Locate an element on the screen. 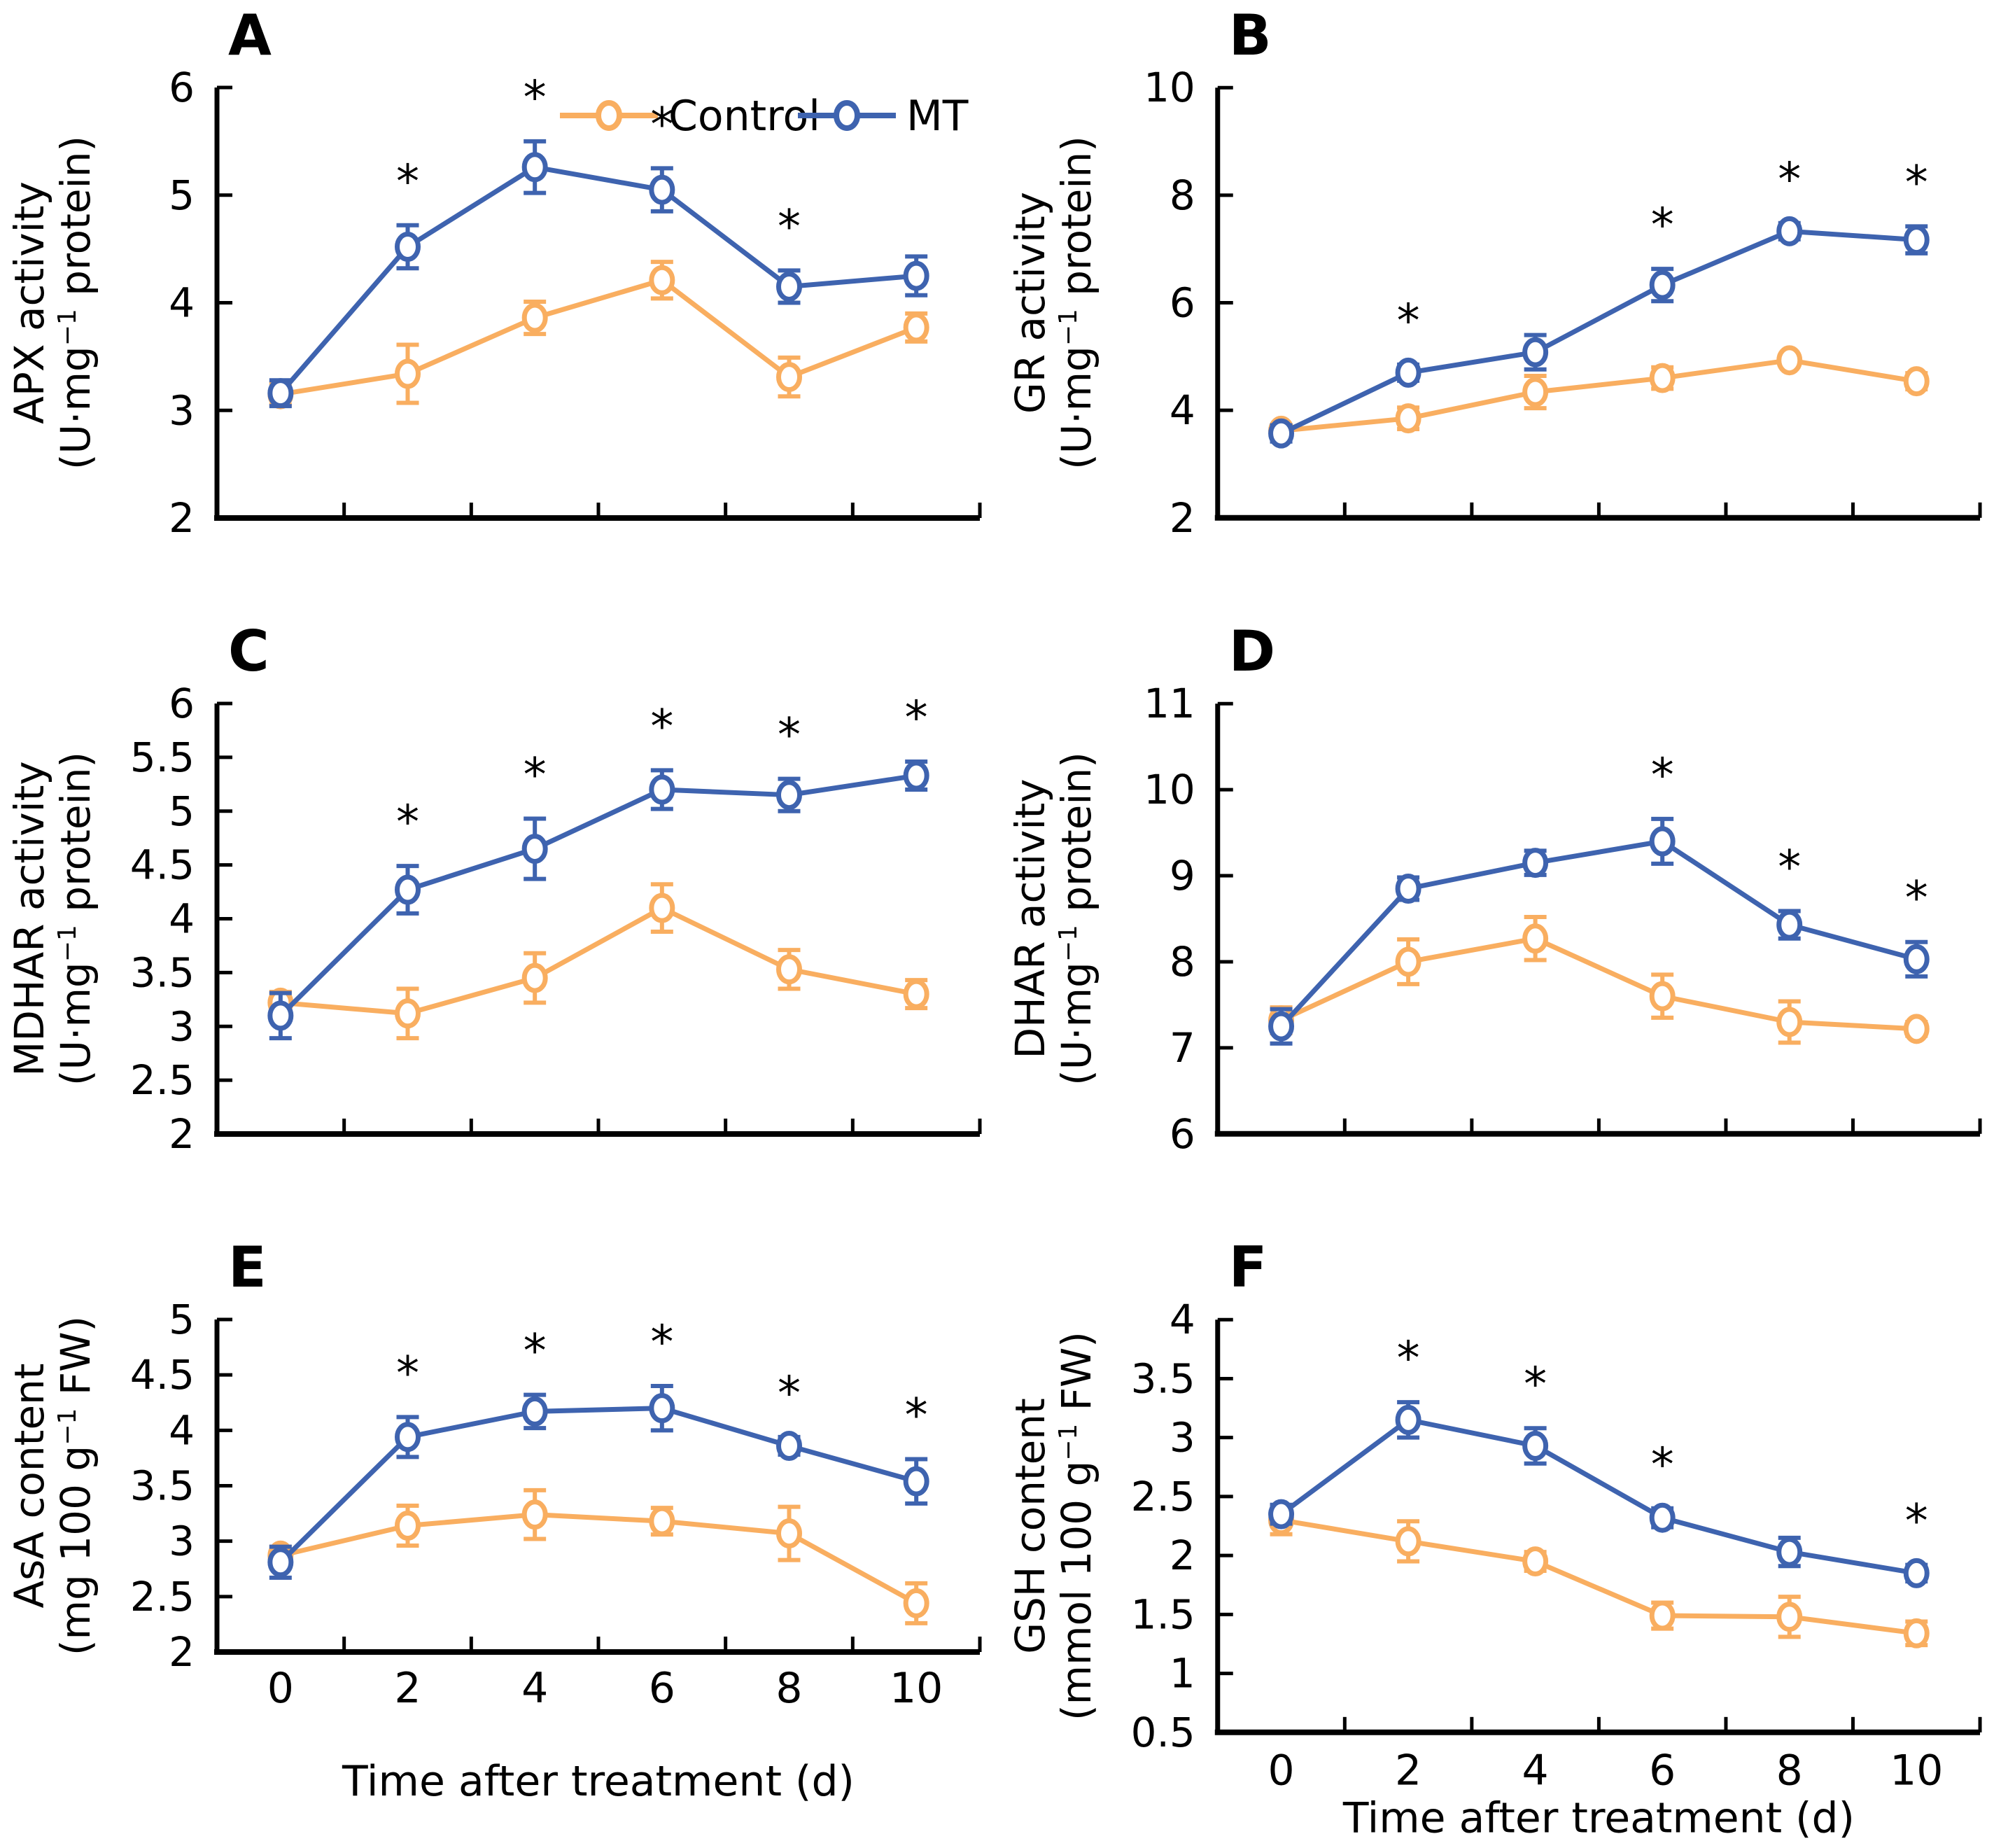 Image resolution: width=2001 pixels, height=1848 pixels. y-tick-label: 1 is located at coordinates (1182, 1674).